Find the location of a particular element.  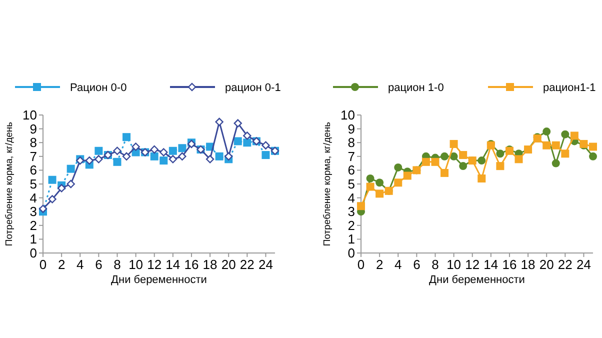

x-tick-label: 2 is located at coordinates (380, 264).